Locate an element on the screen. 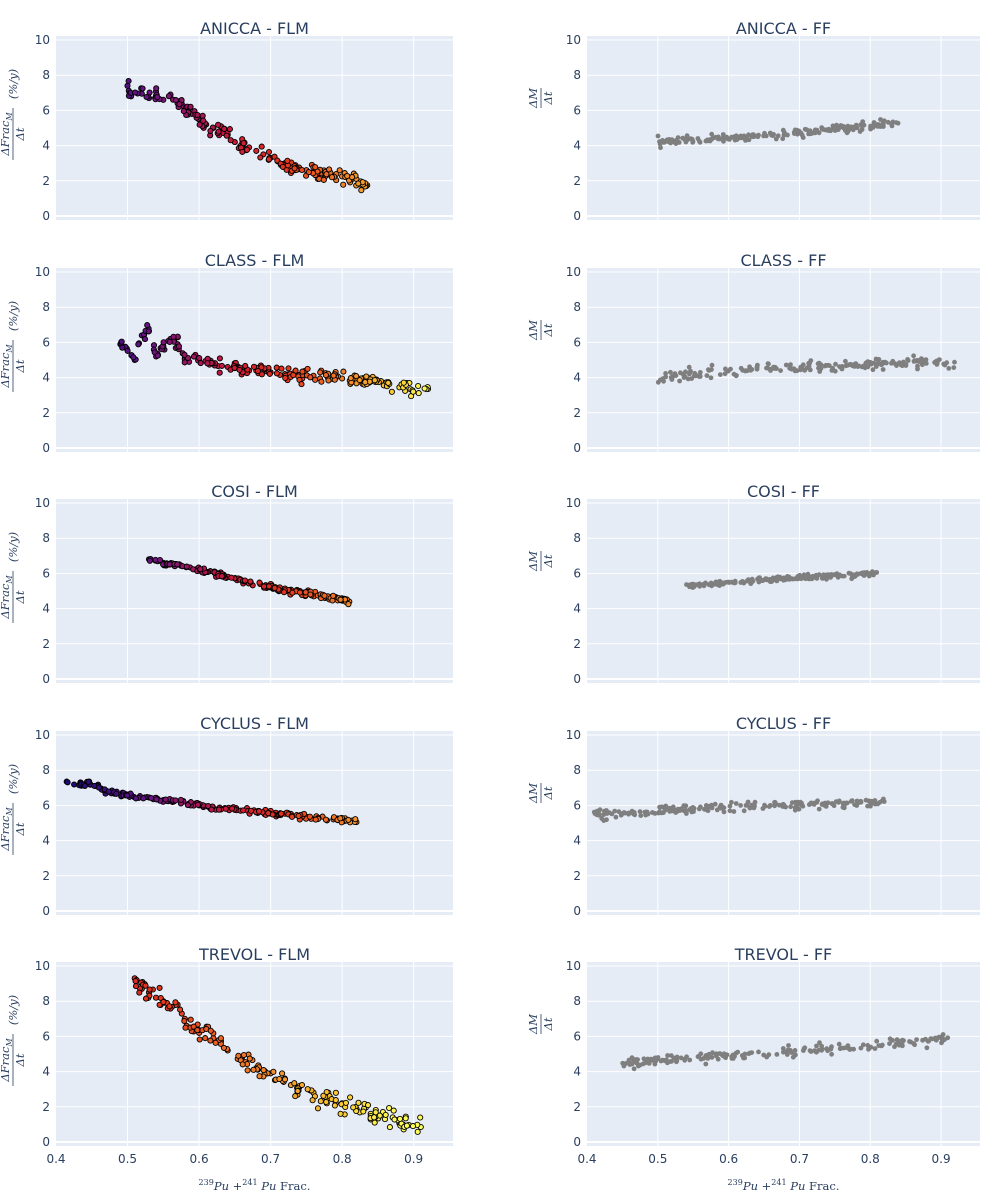  y-axis-label-numerator: ΔM is located at coordinates (533, 793).